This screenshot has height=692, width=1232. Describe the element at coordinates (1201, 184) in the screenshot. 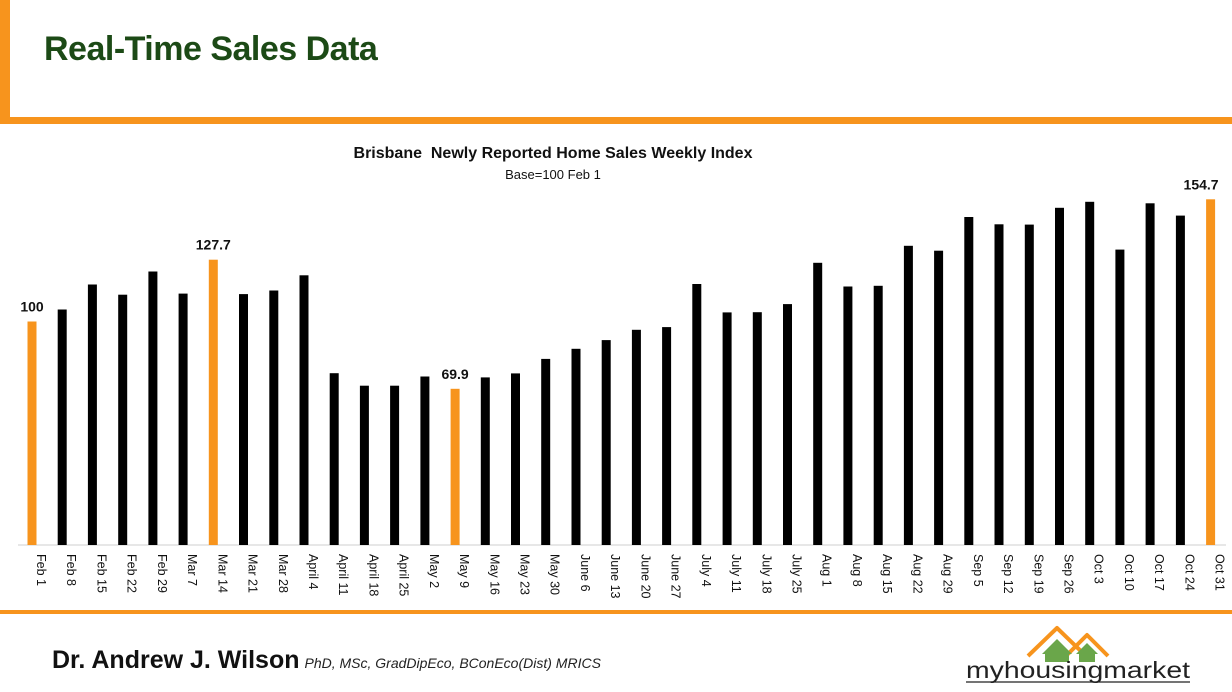

I see `data-label: 154.7` at that location.